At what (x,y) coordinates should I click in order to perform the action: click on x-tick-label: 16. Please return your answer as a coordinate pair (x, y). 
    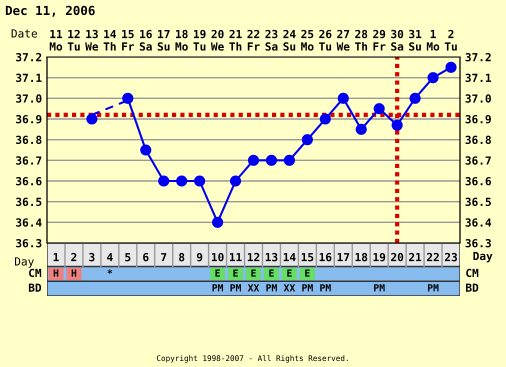
    Looking at the image, I should click on (326, 257).